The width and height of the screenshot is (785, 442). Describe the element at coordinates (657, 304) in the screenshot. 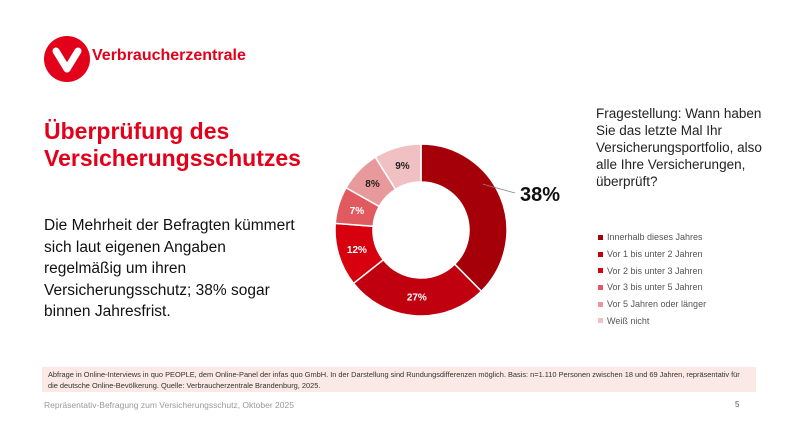

I see `legend-label: Vor 5 Jahren oder länger` at that location.